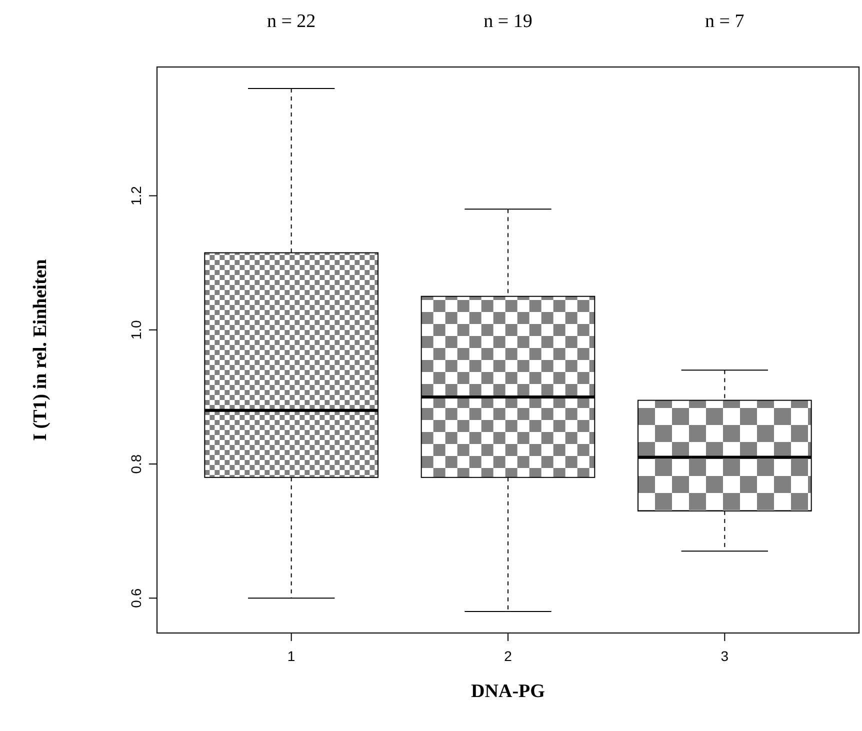 The width and height of the screenshot is (862, 731). I want to click on text: n = 7, so click(724, 21).